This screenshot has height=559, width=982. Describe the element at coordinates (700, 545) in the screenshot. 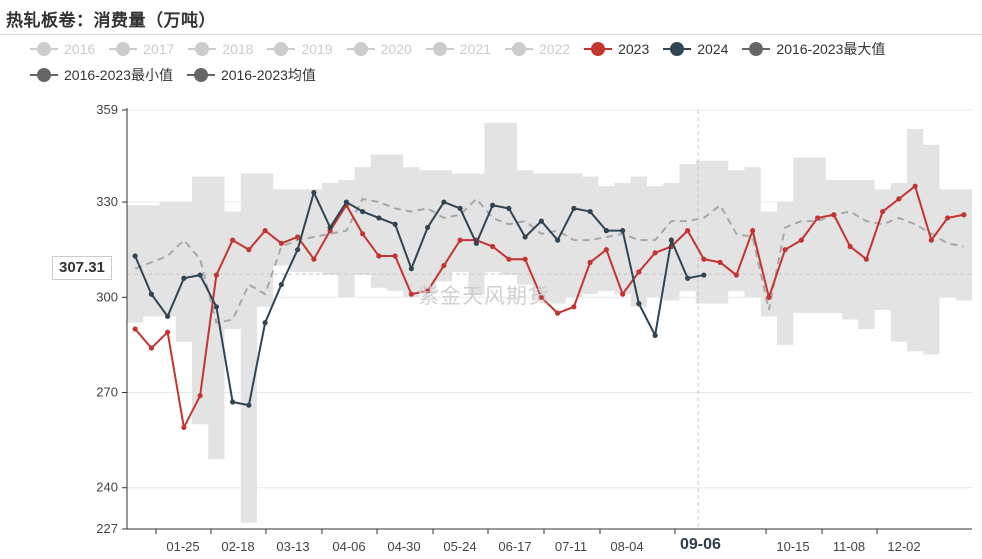

I see `x-axis-pointer-label: 09-06` at that location.